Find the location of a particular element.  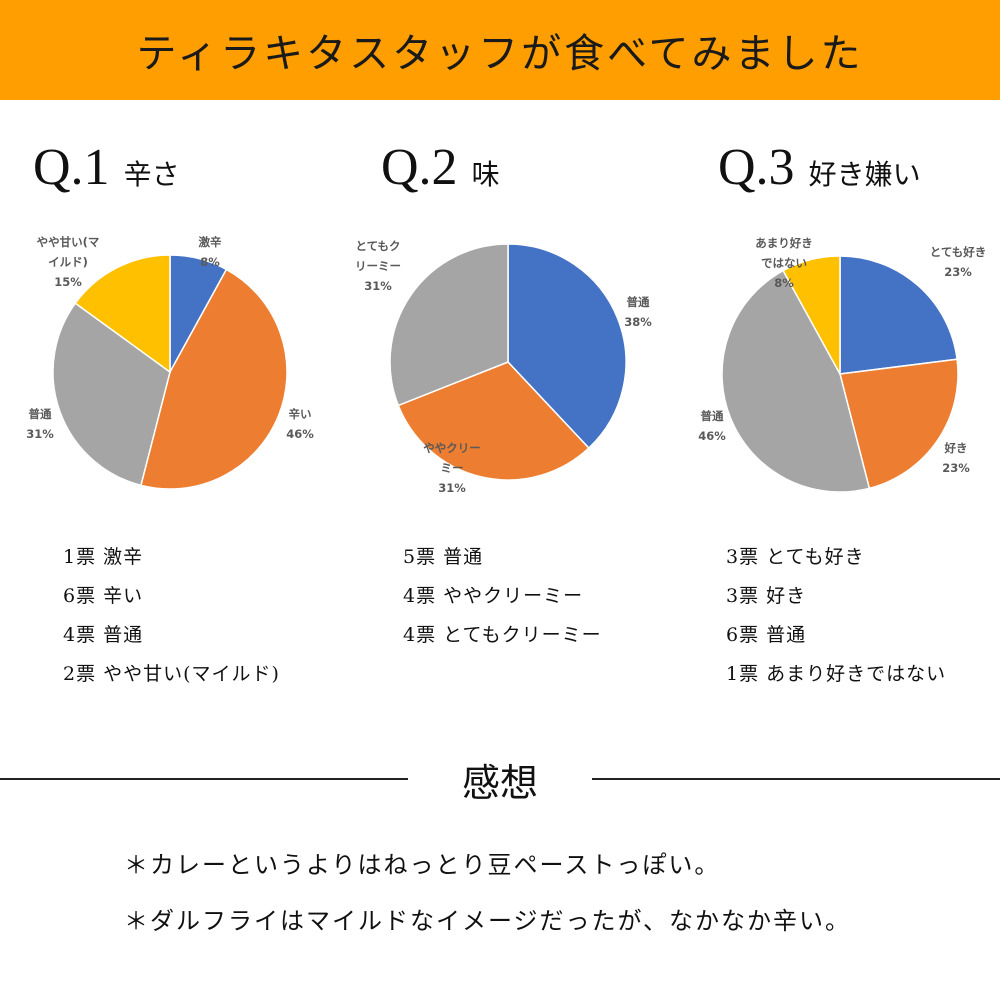

pie-slice-label: 普通 38% is located at coordinates (638, 312).